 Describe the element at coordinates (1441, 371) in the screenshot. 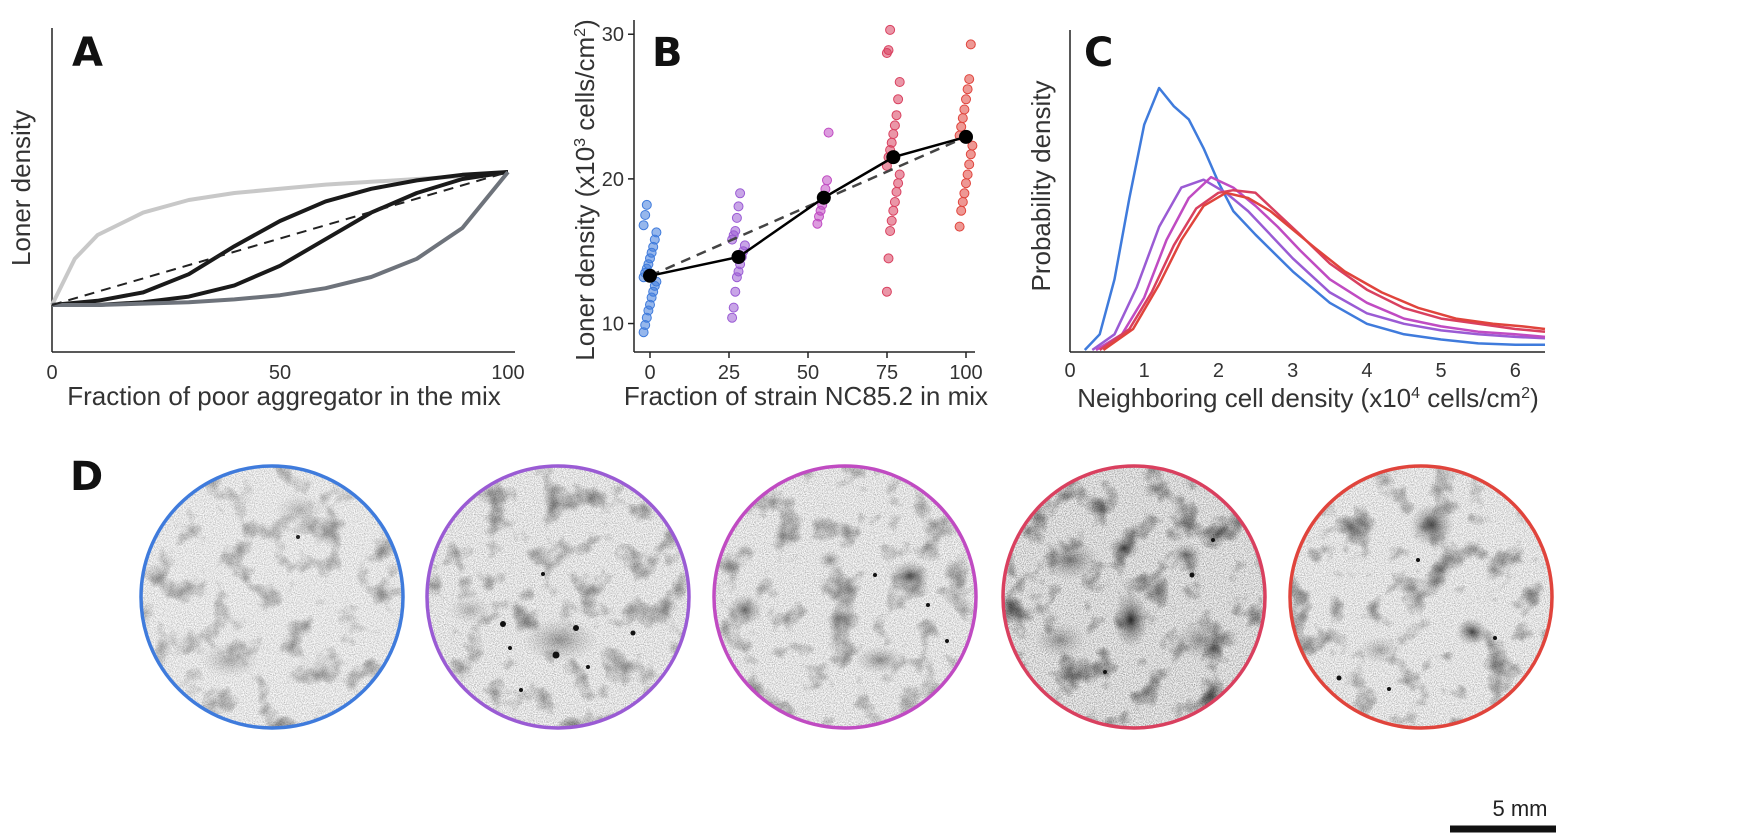

I see `panel-c-x-tick: 5` at that location.